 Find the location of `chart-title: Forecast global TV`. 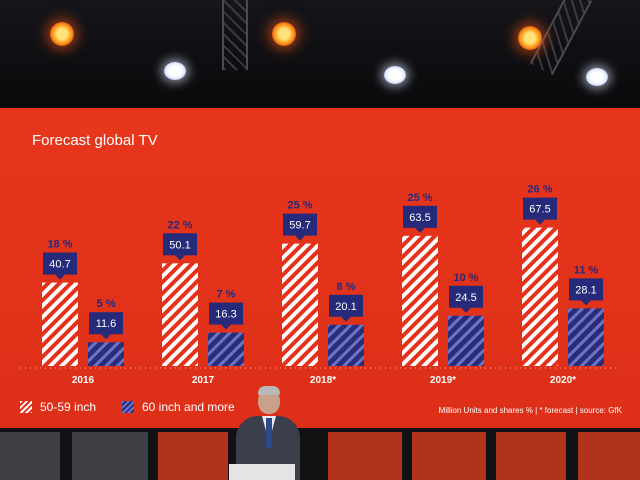

chart-title: Forecast global TV is located at coordinates (95, 140).